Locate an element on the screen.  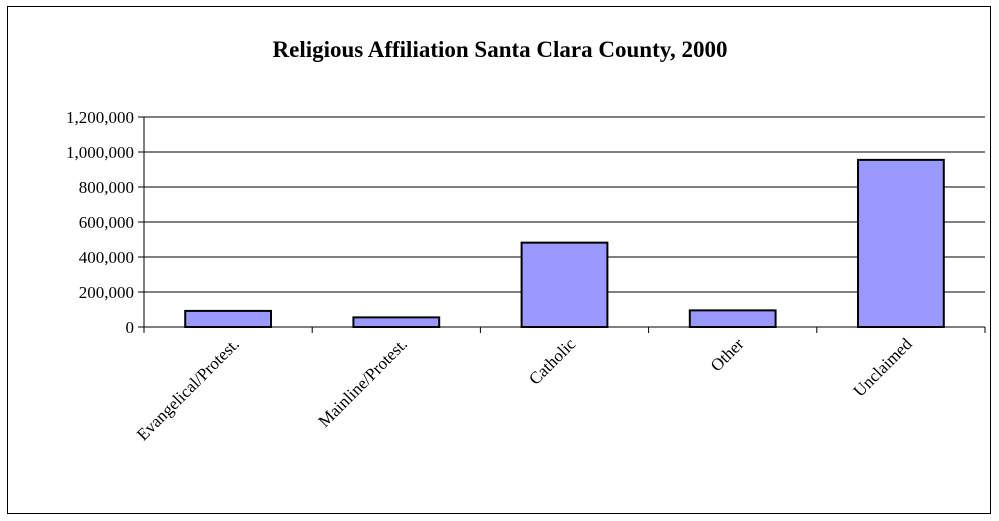
y-tick-label: 200,000 is located at coordinates (106, 292).